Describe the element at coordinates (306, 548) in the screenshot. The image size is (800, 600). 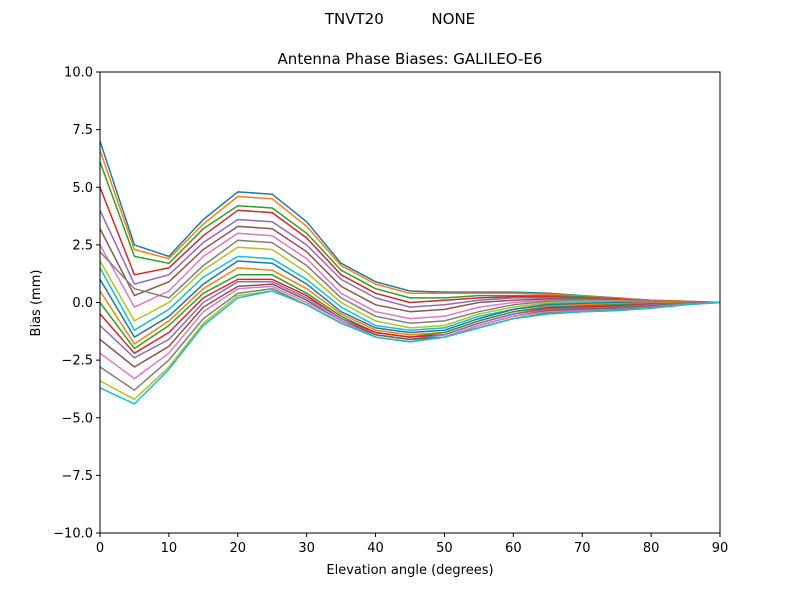
I see `x-tick-label: 30` at that location.